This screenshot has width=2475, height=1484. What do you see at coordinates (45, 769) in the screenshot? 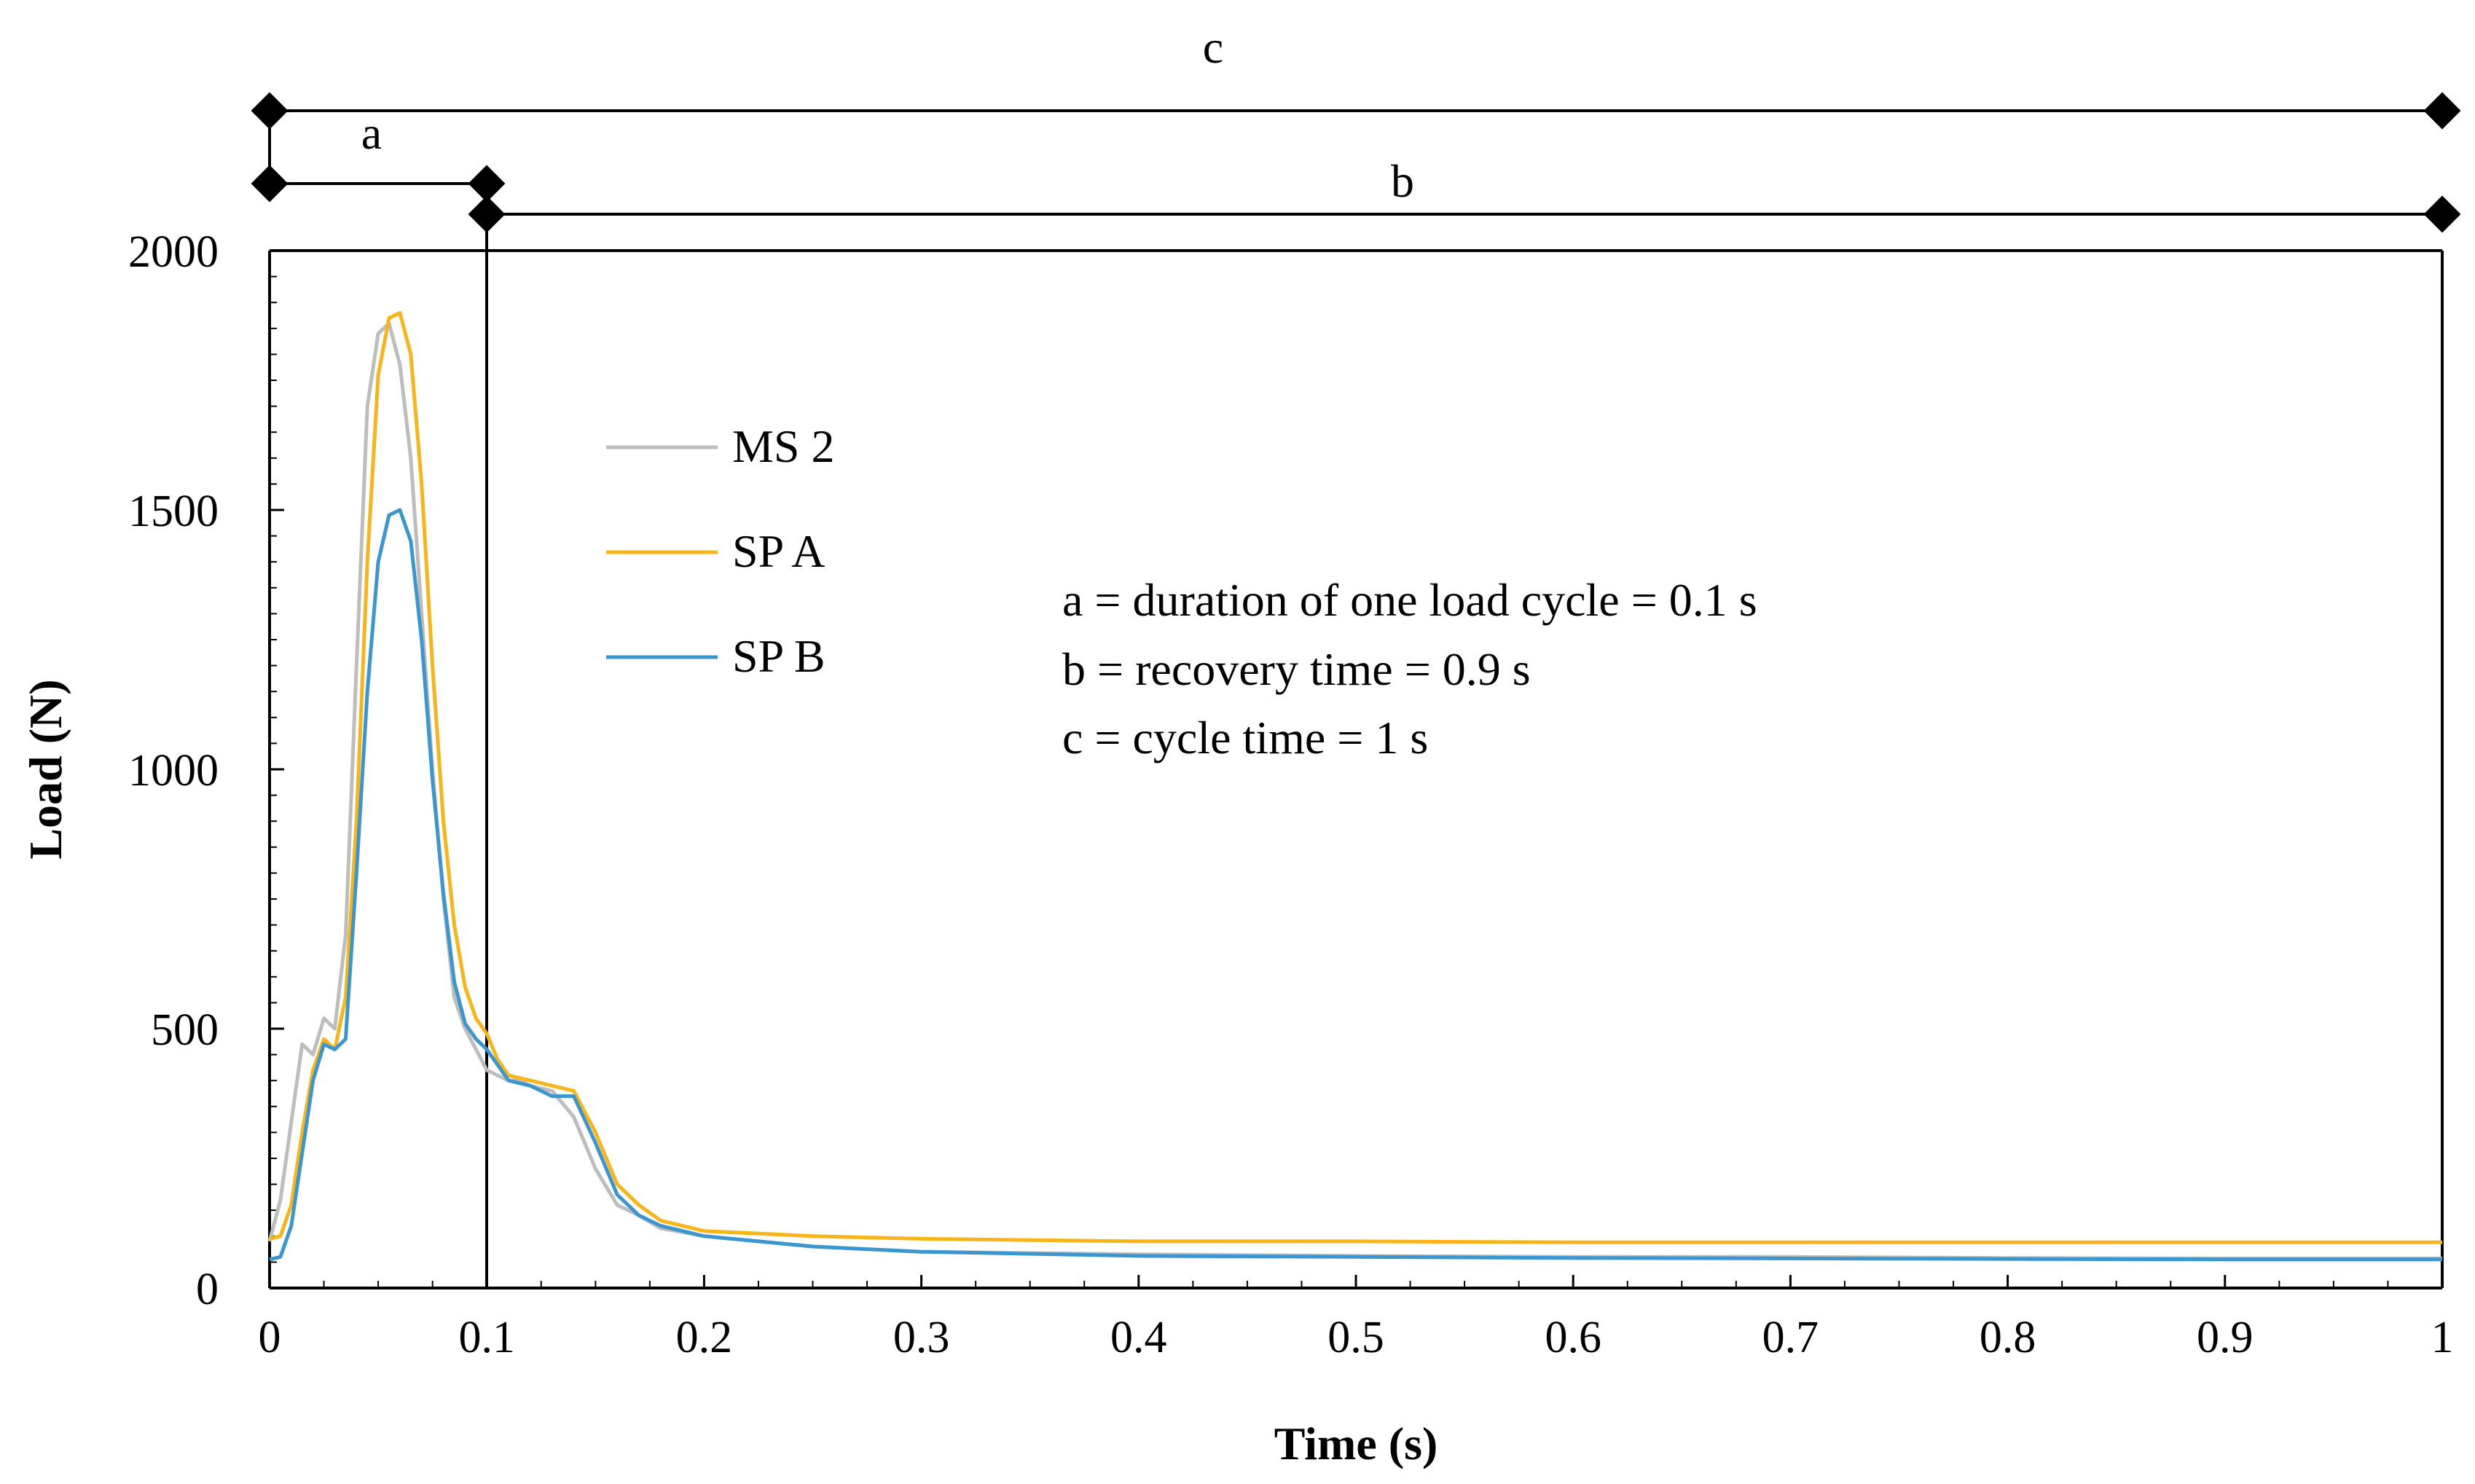
I see `y-axis-title: Load (N)` at bounding box center [45, 769].